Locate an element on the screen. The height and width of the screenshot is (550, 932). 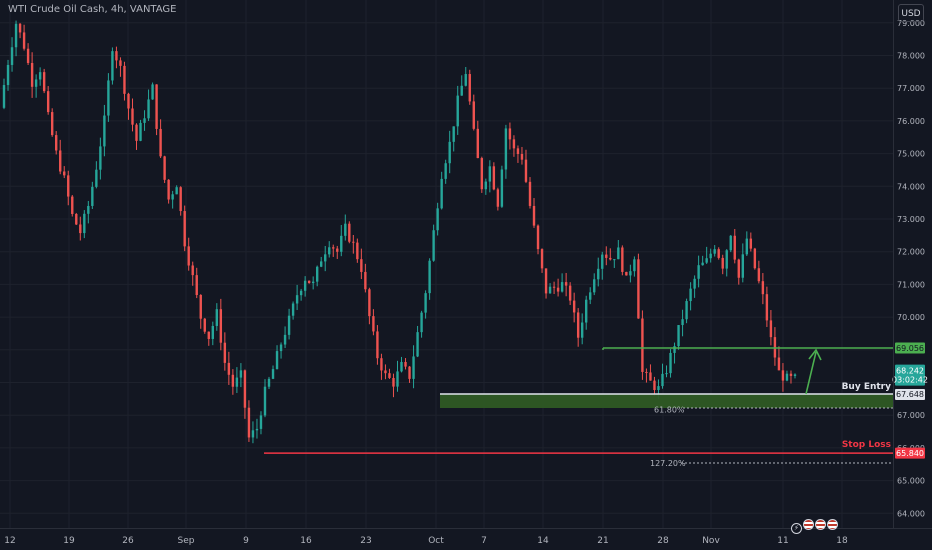
stop-price-tag-bg is located at coordinates (910, 453).